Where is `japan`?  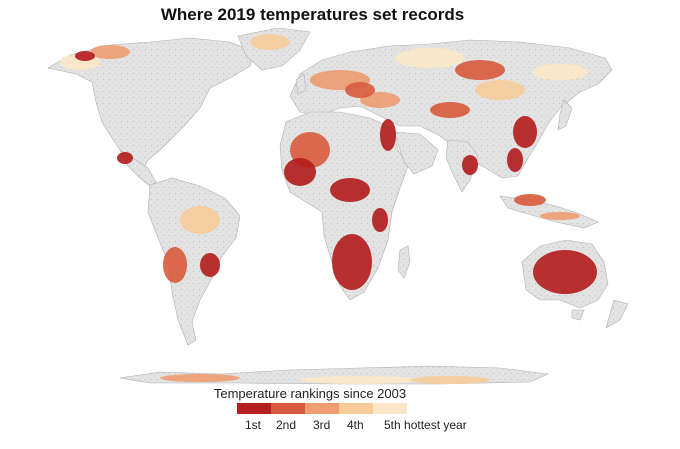 japan is located at coordinates (565, 115).